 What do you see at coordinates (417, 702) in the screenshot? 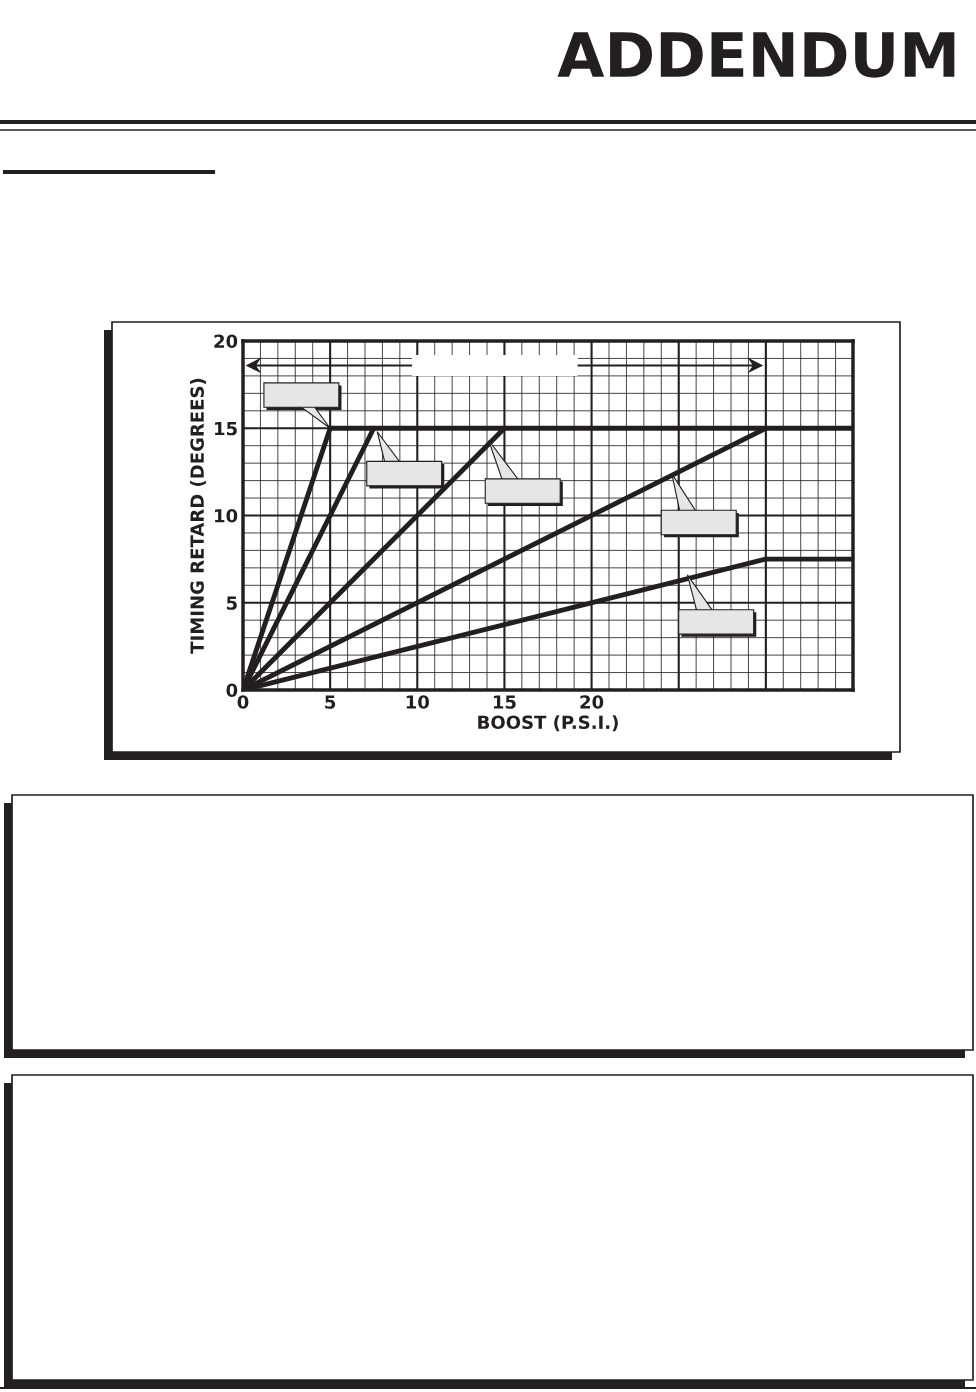
I see `x-tick-label: 10` at bounding box center [417, 702].